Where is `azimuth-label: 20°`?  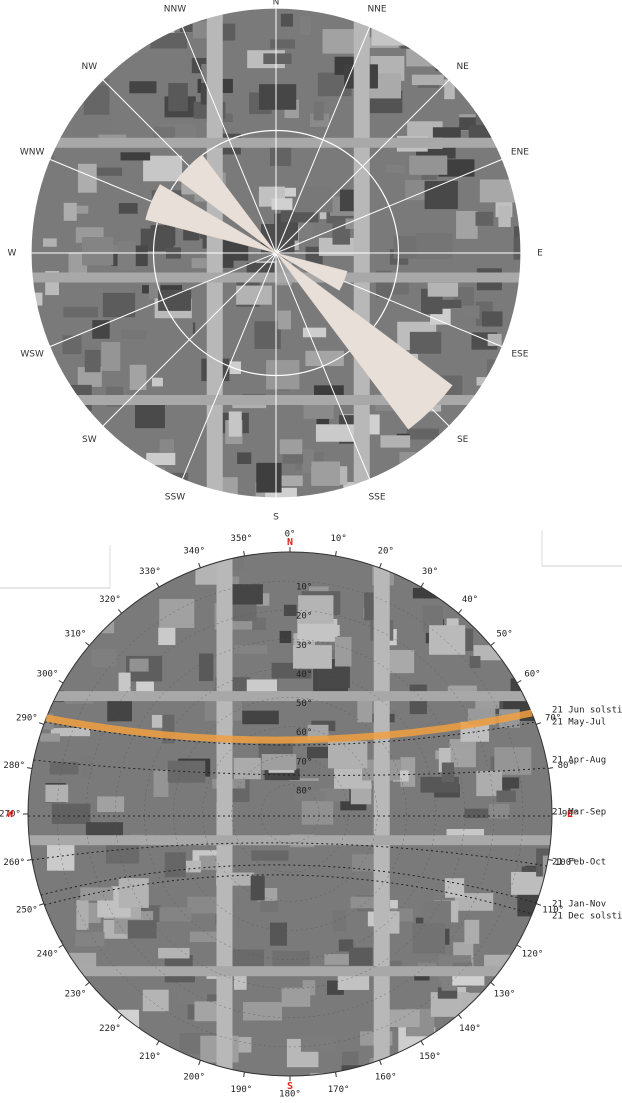
azimuth-label: 20° is located at coordinates (386, 551).